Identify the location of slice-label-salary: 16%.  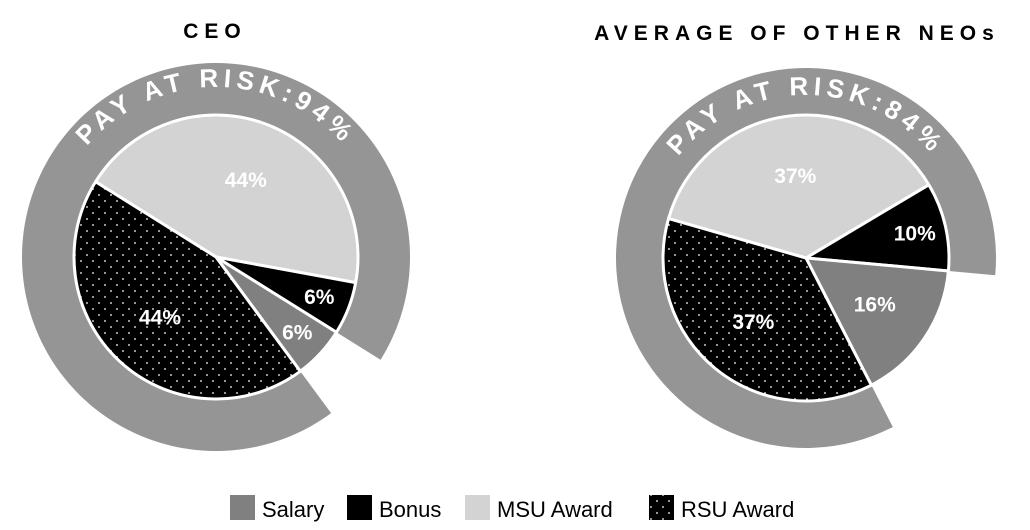
(875, 304).